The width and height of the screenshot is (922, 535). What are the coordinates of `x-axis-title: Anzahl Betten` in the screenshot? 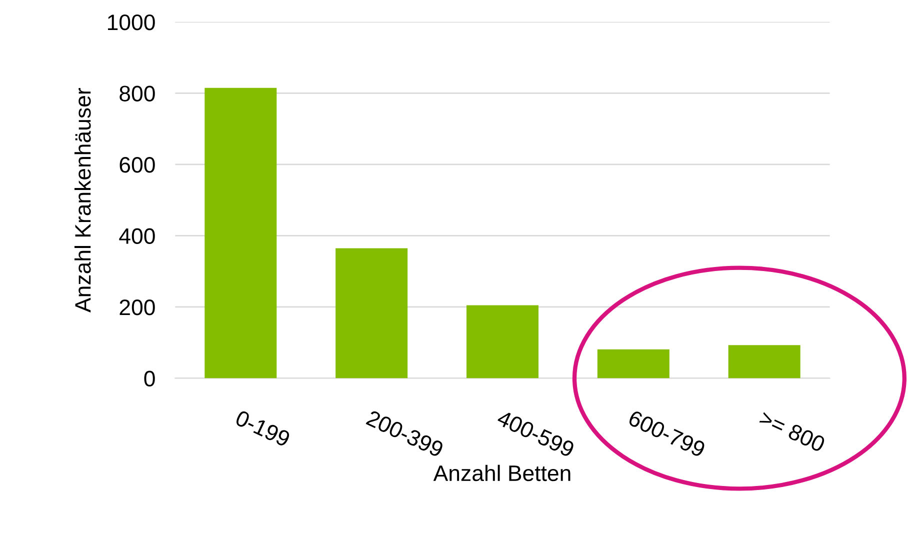 It's located at (501, 473).